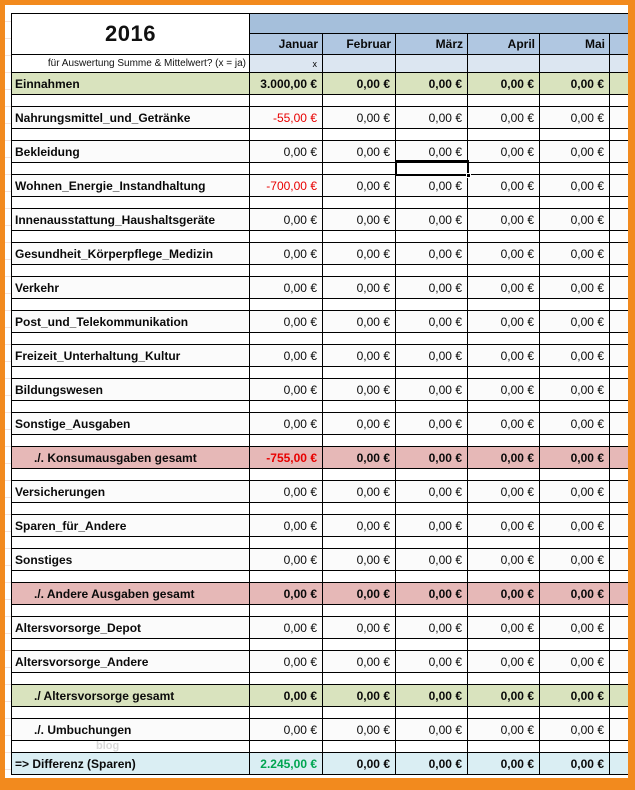 The image size is (635, 790). What do you see at coordinates (131, 84) in the screenshot?
I see `row-label-cell: Einnahmen` at bounding box center [131, 84].